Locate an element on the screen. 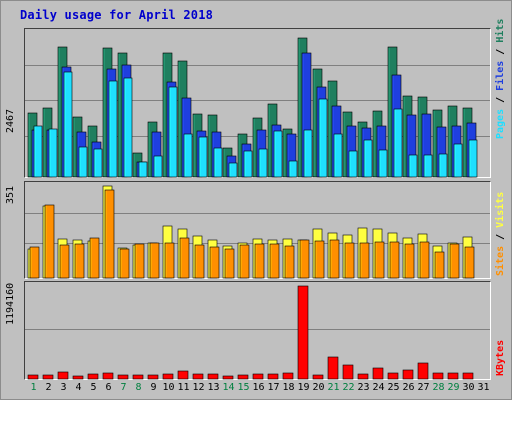 The width and height of the screenshot is (512, 428). y-max-kbytes-text: 1194160 is located at coordinates (10, 303).